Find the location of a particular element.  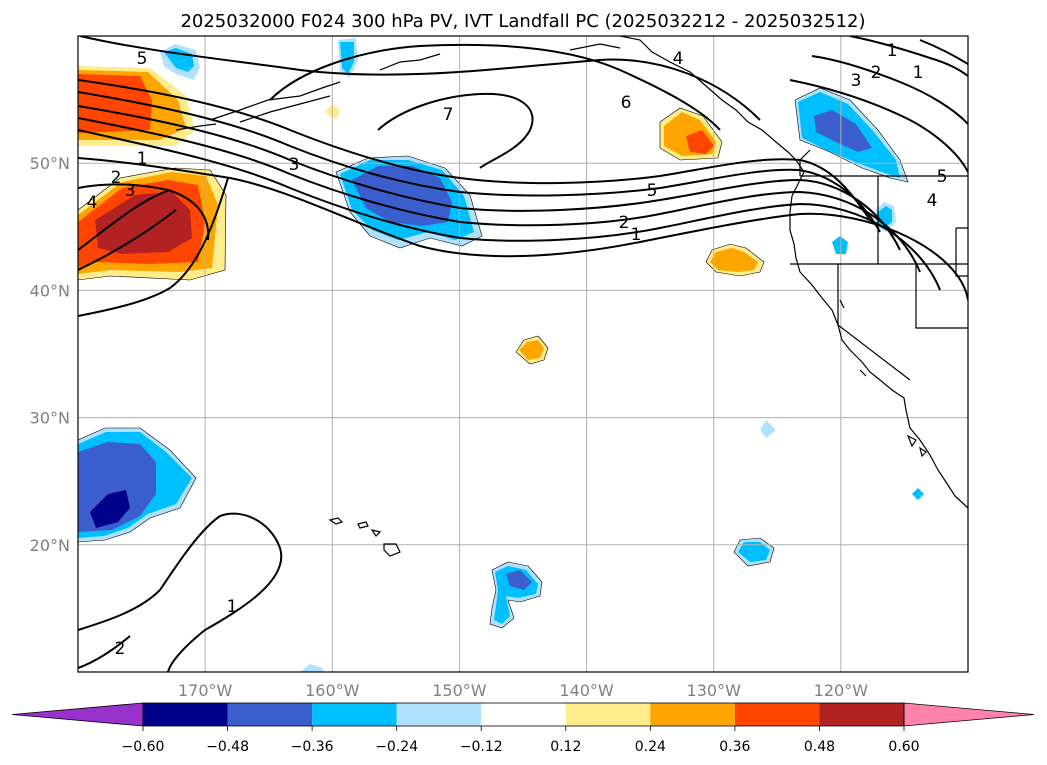

colorbar-tick-label: −0.36 is located at coordinates (312, 747).